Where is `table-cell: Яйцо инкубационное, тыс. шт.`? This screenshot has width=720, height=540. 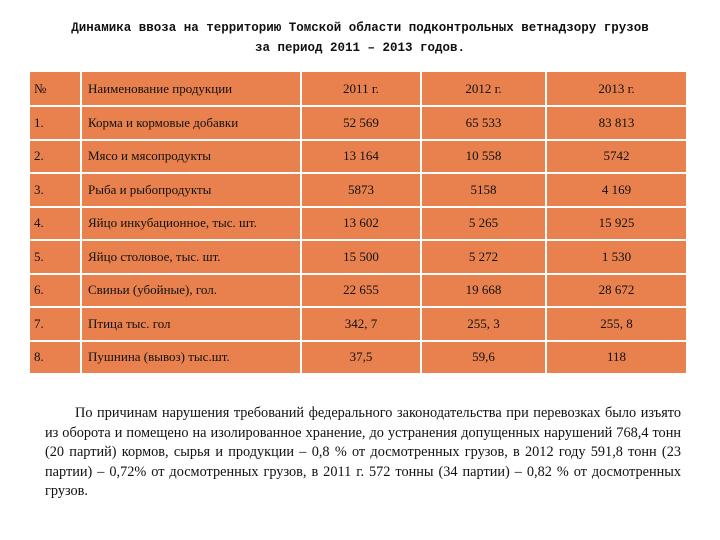
table-cell: Яйцо инкубационное, тыс. шт. is located at coordinates (191, 223).